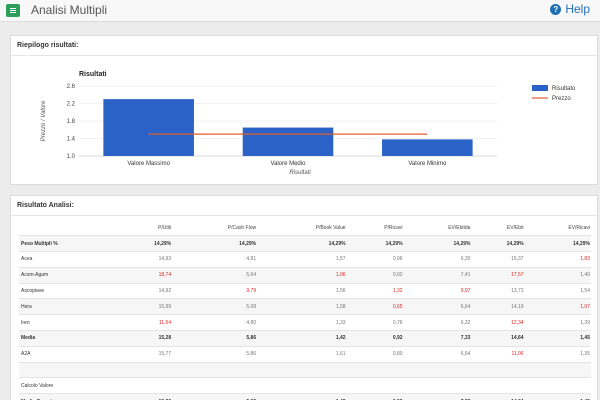 This screenshot has height=400, width=600. What do you see at coordinates (69, 228) in the screenshot?
I see `column-header-empty` at bounding box center [69, 228].